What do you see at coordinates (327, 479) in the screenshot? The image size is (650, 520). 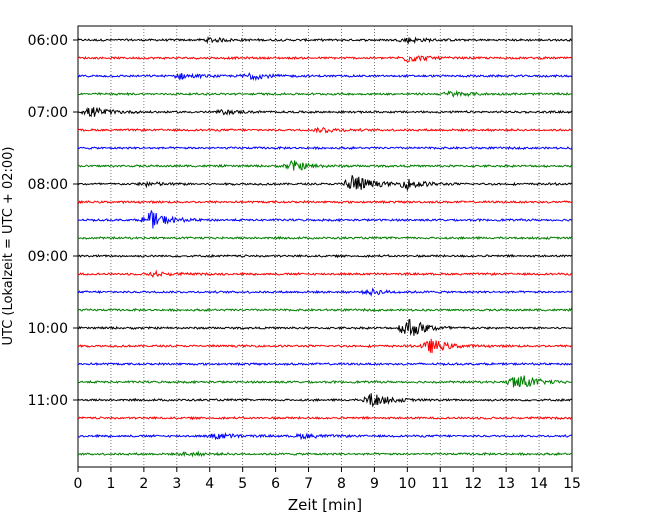 I see `x-axis-ticks: 0 1 2 3 4 5 6 7 8 9 10 11 12 13 14 15` at bounding box center [327, 479].